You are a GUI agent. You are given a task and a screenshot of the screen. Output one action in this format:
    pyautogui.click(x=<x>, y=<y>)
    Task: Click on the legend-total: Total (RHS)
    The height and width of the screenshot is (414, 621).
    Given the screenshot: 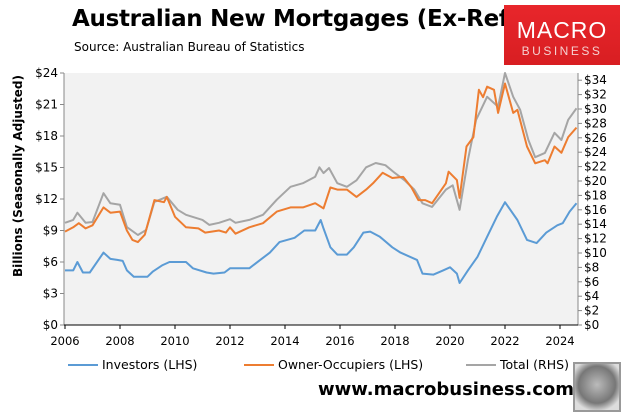 What is the action you would take?
    pyautogui.click(x=517, y=364)
    